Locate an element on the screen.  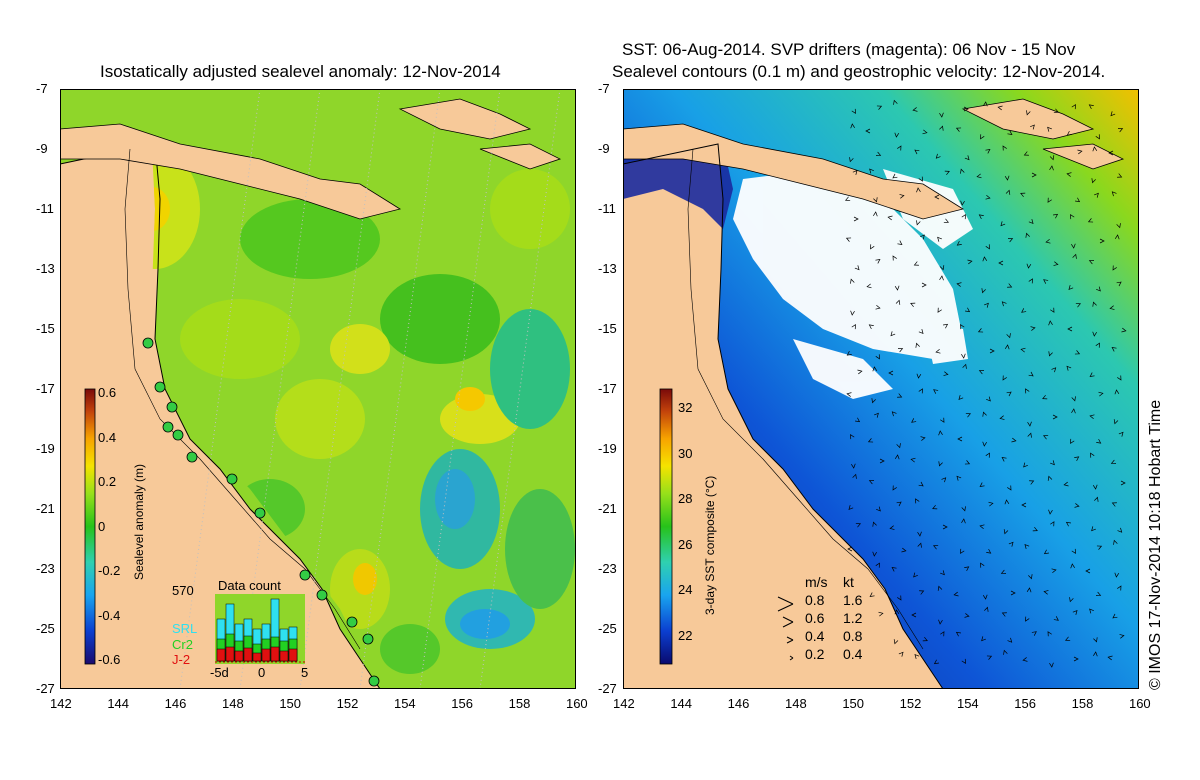
sealevel-colorbar is located at coordinates (90, 526).